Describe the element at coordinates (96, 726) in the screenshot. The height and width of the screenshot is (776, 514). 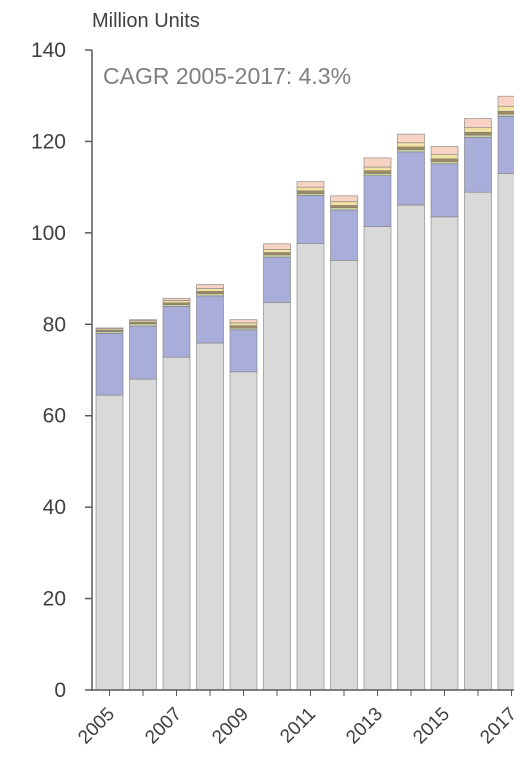
I see `x-tick-label: 2005` at that location.